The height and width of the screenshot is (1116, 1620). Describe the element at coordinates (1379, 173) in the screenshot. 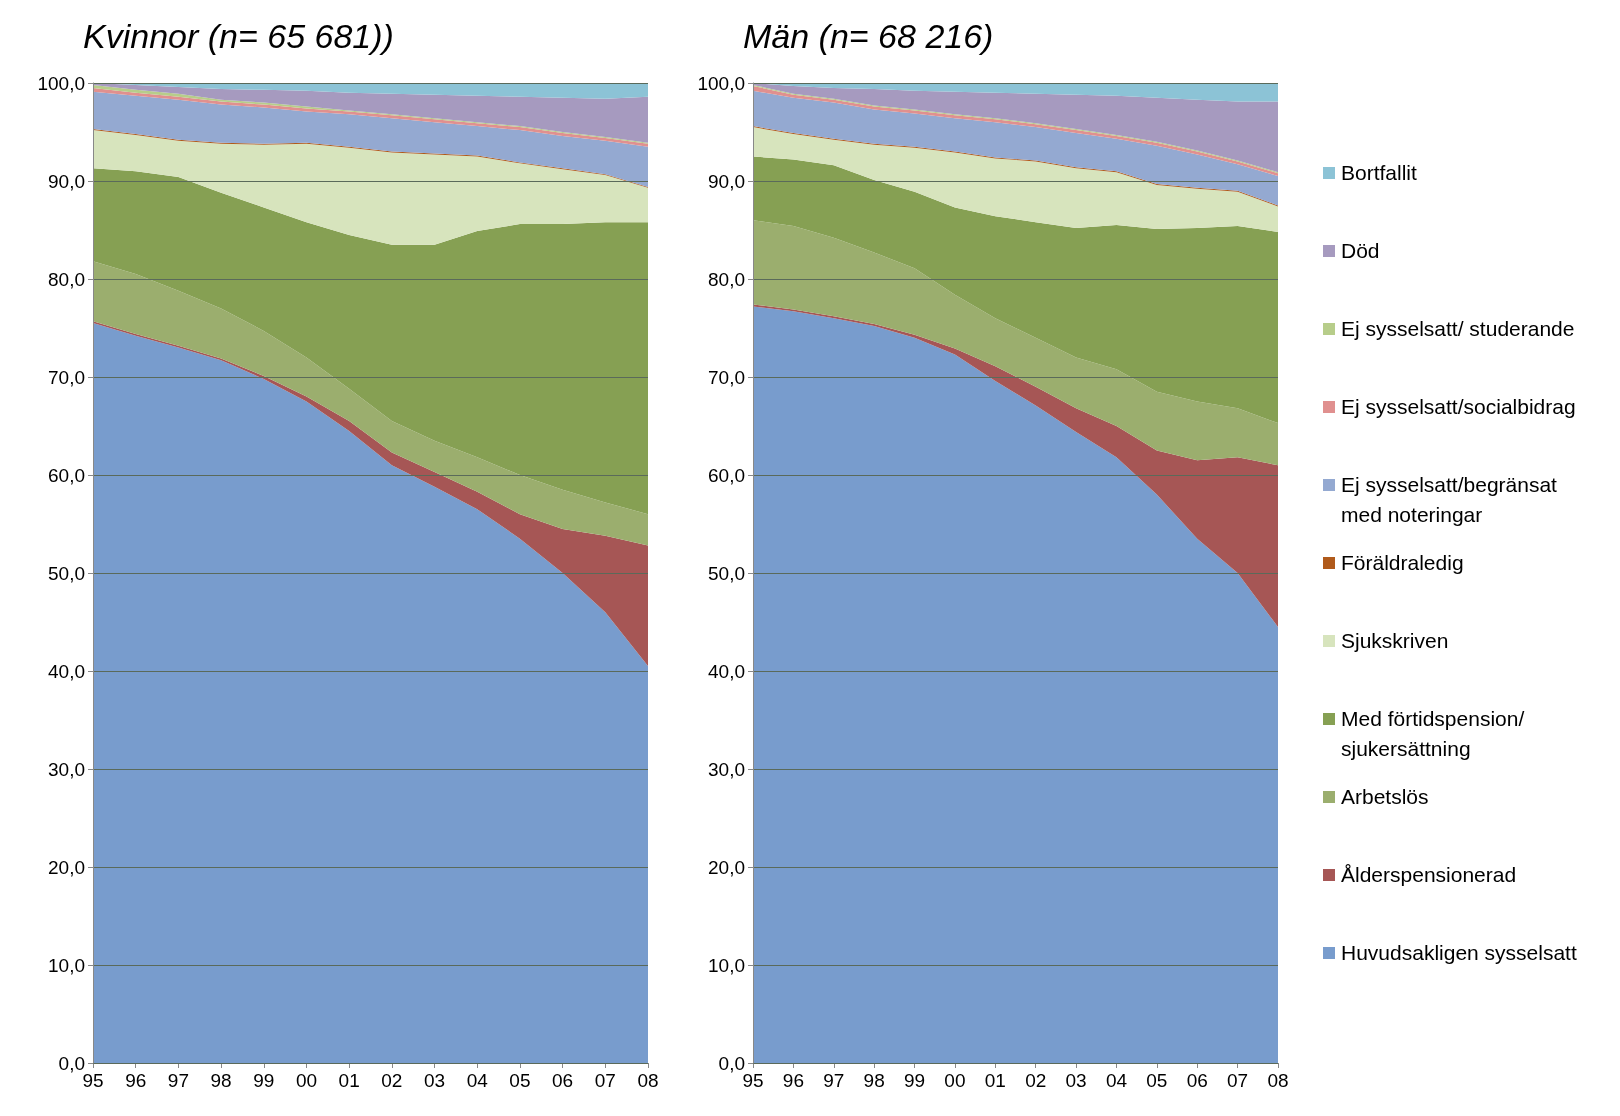

I see `legend-label: Bortfallit` at that location.